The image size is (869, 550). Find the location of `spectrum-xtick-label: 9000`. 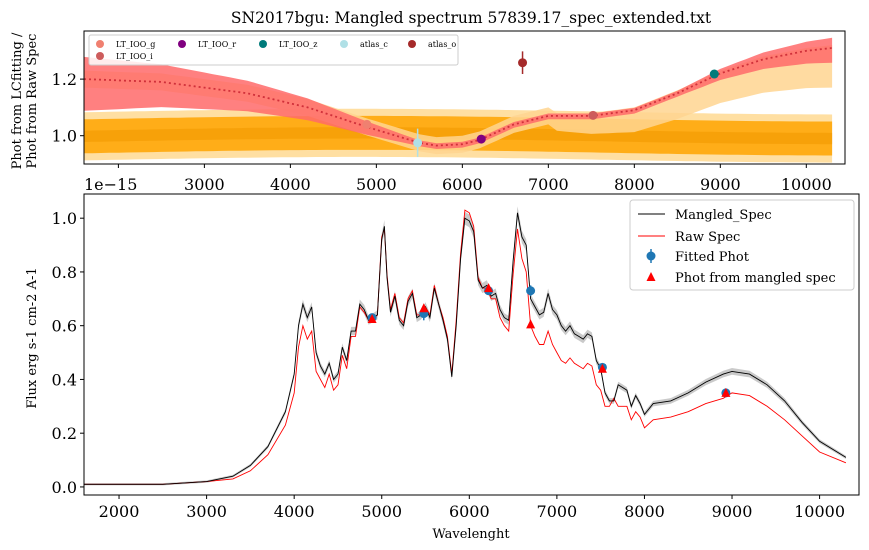

spectrum-xtick-label: 9000 is located at coordinates (732, 511).